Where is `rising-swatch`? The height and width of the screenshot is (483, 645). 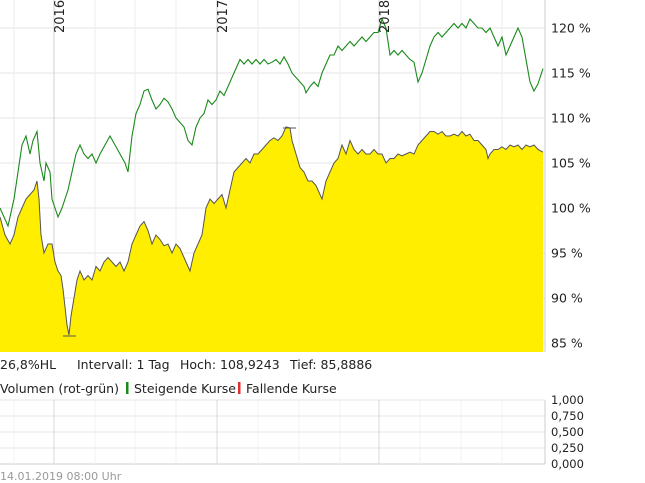 rising-swatch is located at coordinates (127, 388).